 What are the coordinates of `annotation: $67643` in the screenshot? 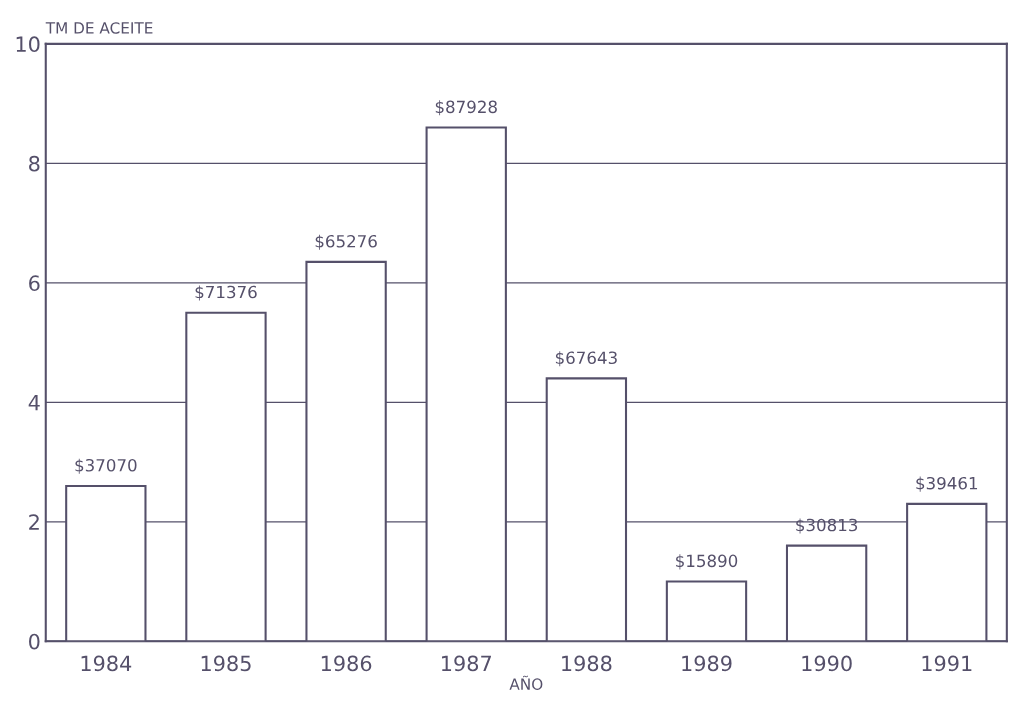 It's located at (586, 359).